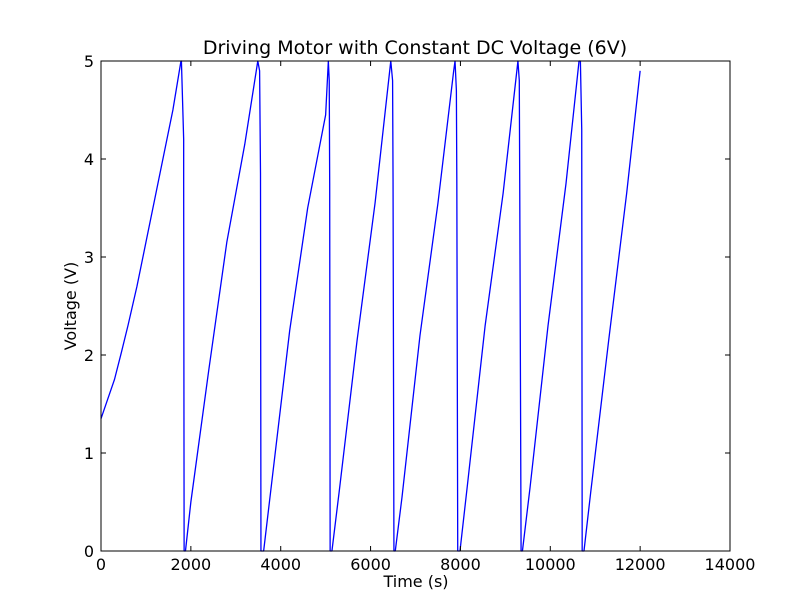 This screenshot has width=812, height=612. What do you see at coordinates (415, 581) in the screenshot?
I see `x-axis-title: Time (s)` at bounding box center [415, 581].